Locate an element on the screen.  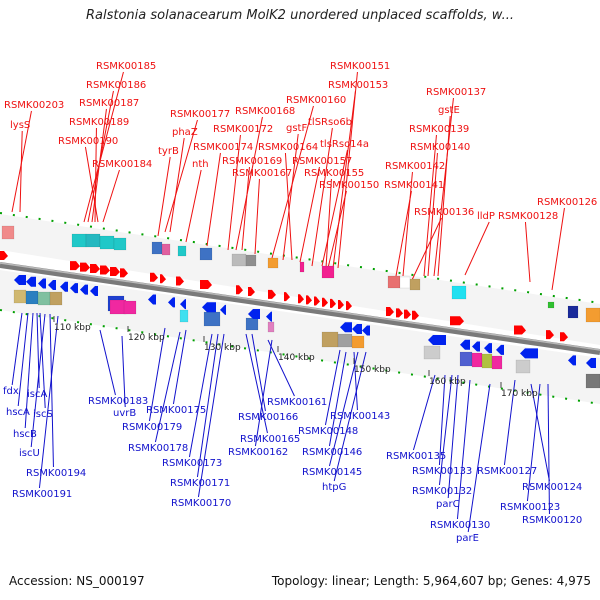
bottom-gene-label: RSMK00143 is located at coordinates (360, 416).